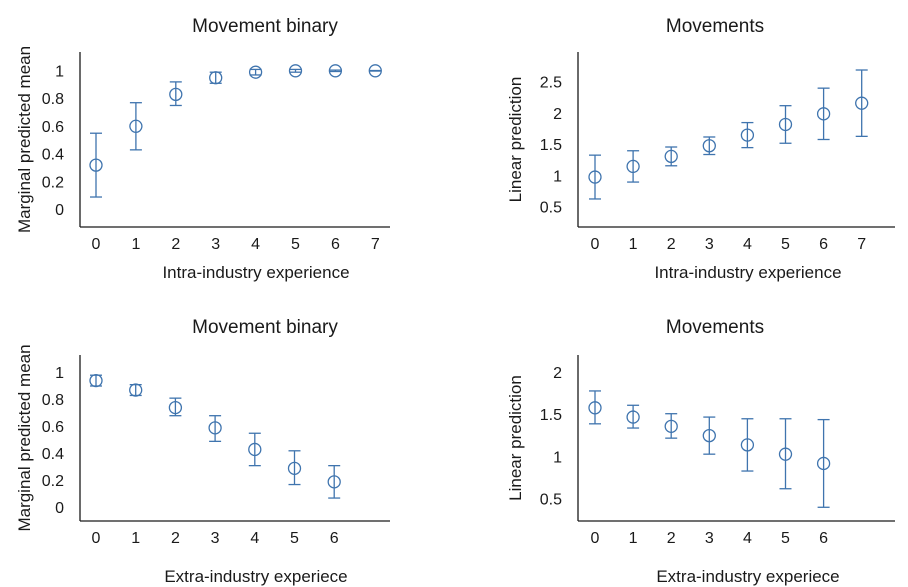 This screenshot has width=908, height=587. I want to click on x-tick-label: 7, so click(375, 244).